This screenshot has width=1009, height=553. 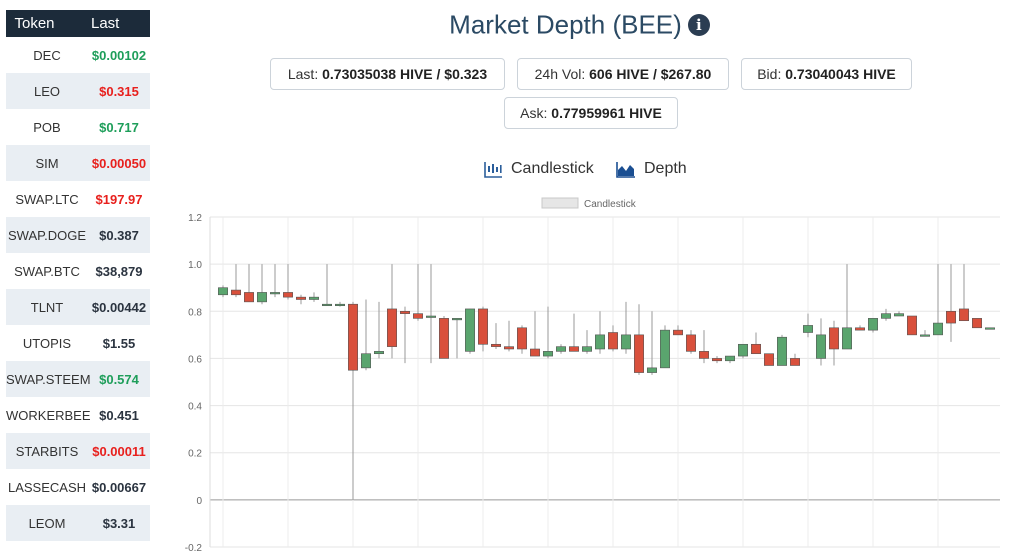 I want to click on token-row: SWAP.STEEM $0.574, so click(x=78, y=379).